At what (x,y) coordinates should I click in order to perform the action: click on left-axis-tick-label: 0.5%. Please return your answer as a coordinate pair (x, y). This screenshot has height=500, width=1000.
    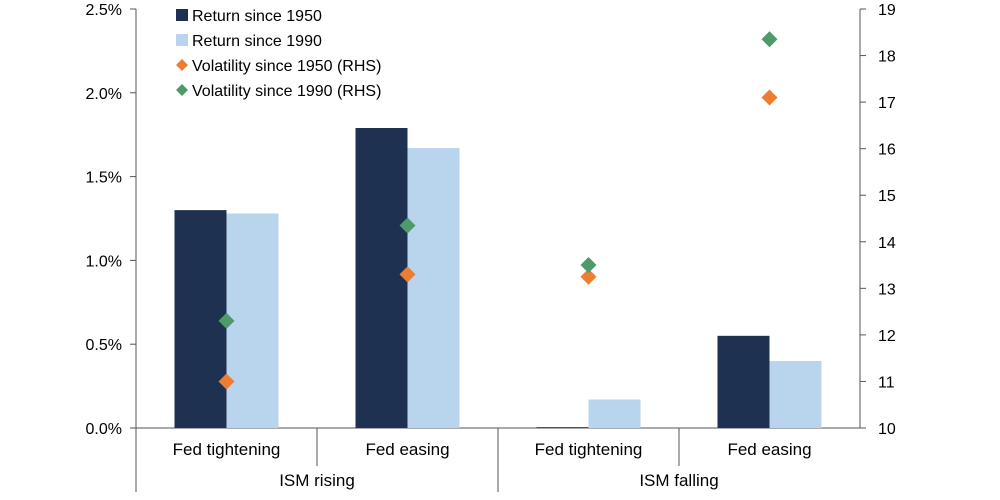
    Looking at the image, I should click on (104, 345).